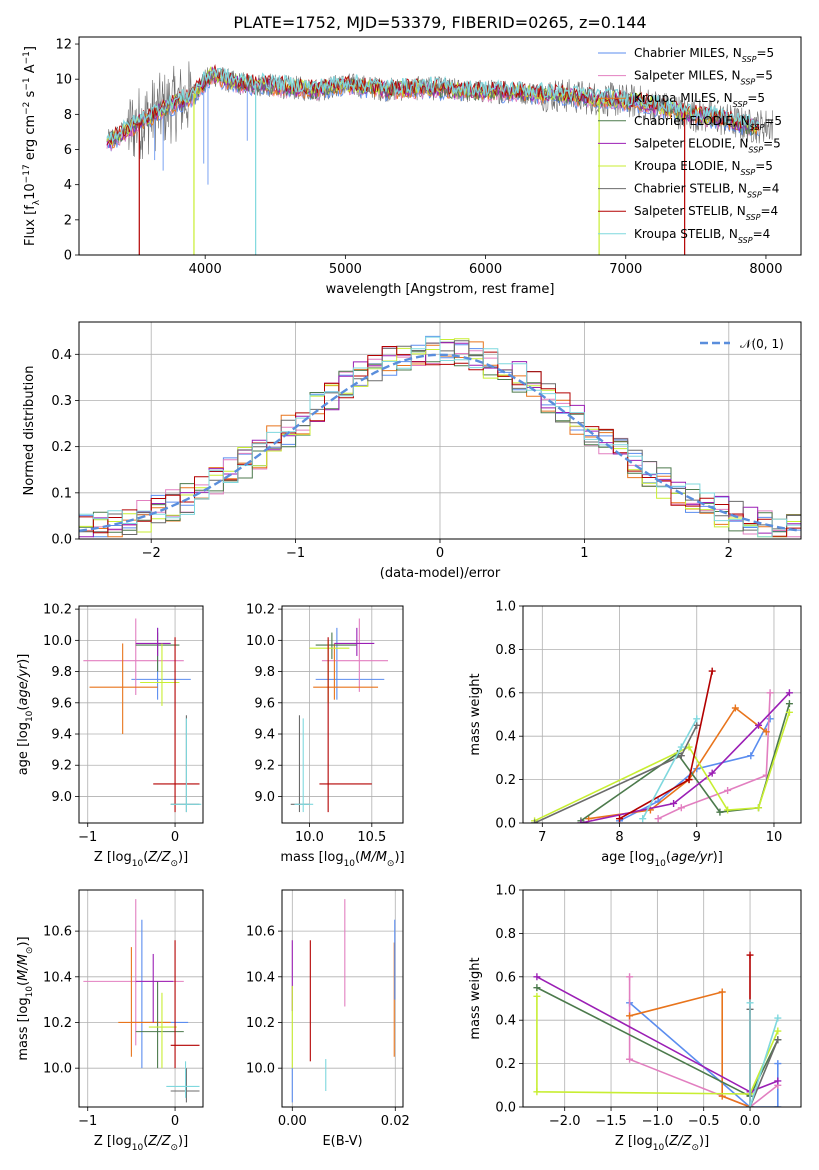 This screenshot has width=819, height=1170. I want to click on y-tick-label: 0.8, so click(505, 934).